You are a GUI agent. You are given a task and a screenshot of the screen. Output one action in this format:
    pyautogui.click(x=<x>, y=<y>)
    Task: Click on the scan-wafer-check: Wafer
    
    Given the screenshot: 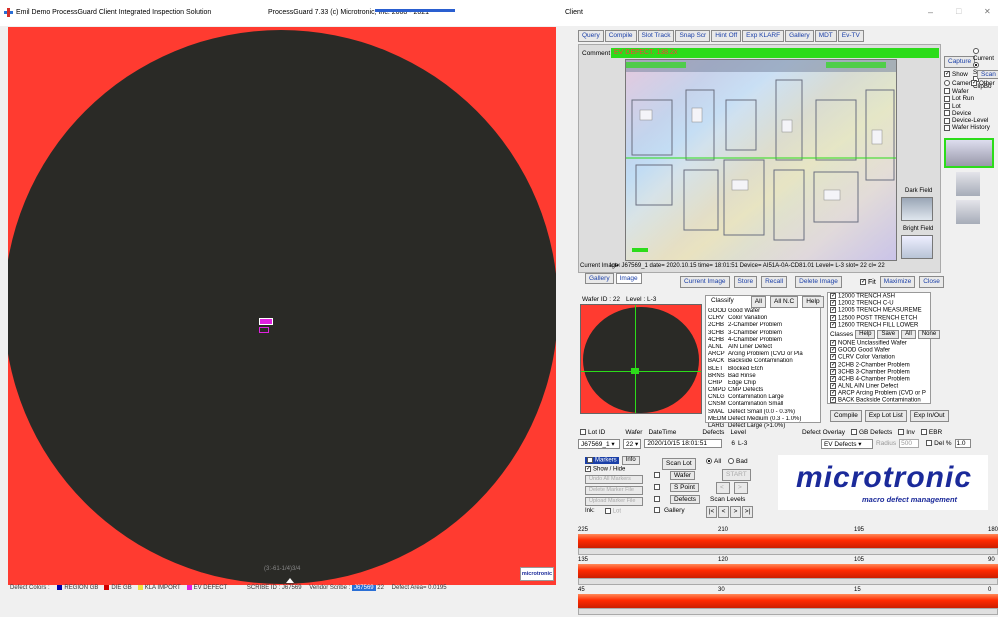 What is the action you would take?
    pyautogui.click(x=675, y=476)
    